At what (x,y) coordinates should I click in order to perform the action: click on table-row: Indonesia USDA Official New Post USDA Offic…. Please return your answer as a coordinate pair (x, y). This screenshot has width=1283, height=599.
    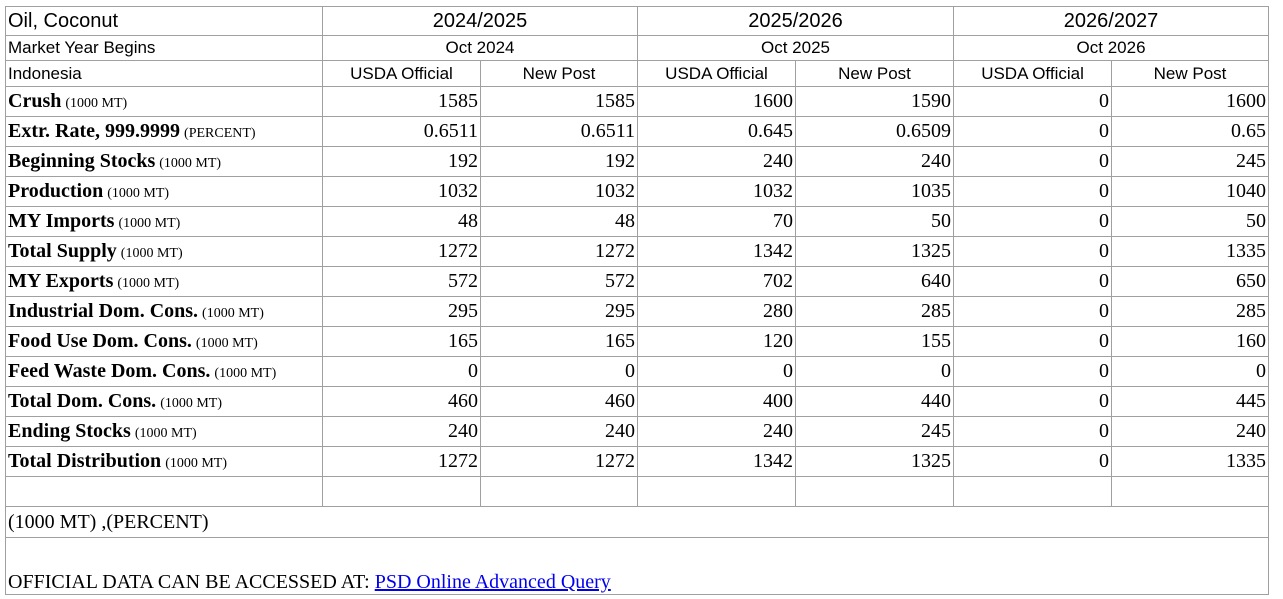
    Looking at the image, I should click on (637, 73).